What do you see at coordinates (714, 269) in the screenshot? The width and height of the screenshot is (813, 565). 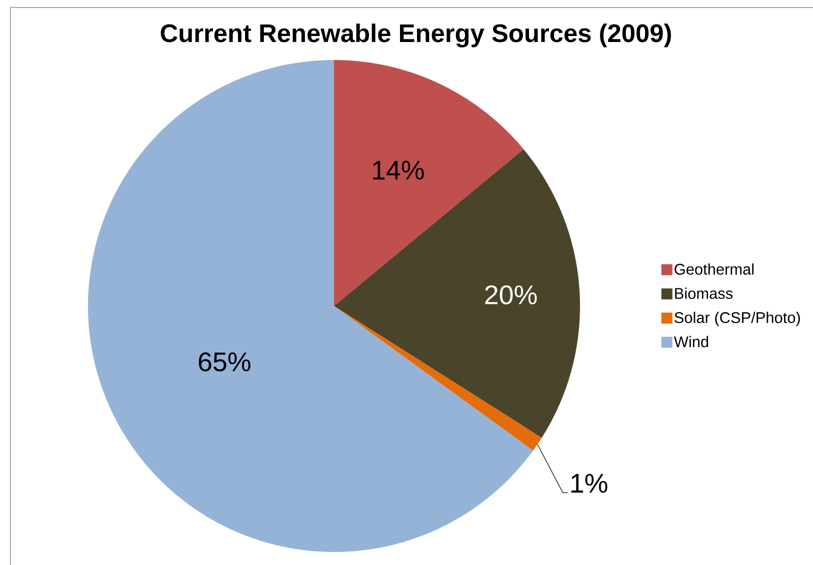 I see `legend-label: Geothermal` at bounding box center [714, 269].